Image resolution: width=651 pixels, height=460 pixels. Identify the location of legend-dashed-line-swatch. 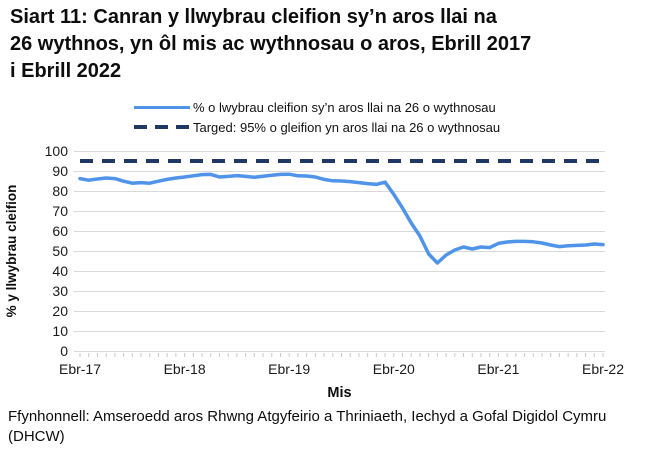
(162, 127).